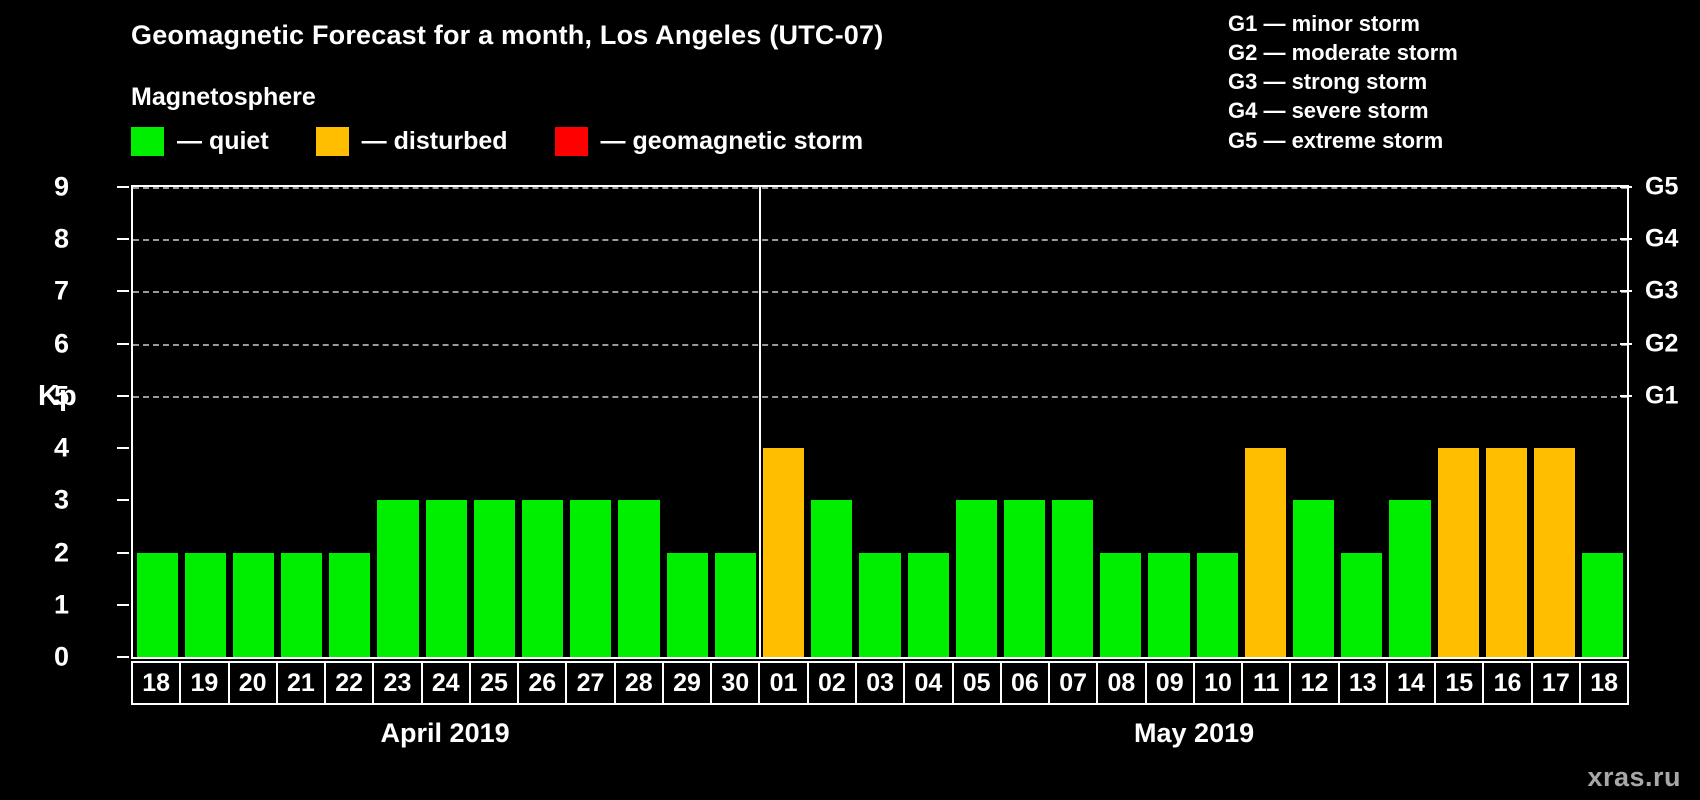 The width and height of the screenshot is (1700, 800). Describe the element at coordinates (688, 683) in the screenshot. I see `day-label-29: 29` at that location.